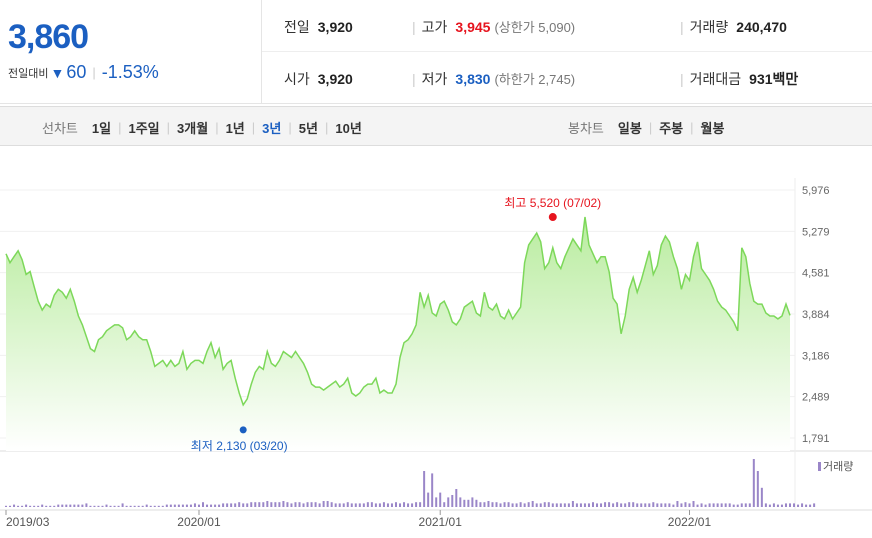  What do you see at coordinates (816, 315) in the screenshot?
I see `y-axis-ticks: 5,976 5,279 4,581 3,884 3,186 2,489 1,791` at bounding box center [816, 315].